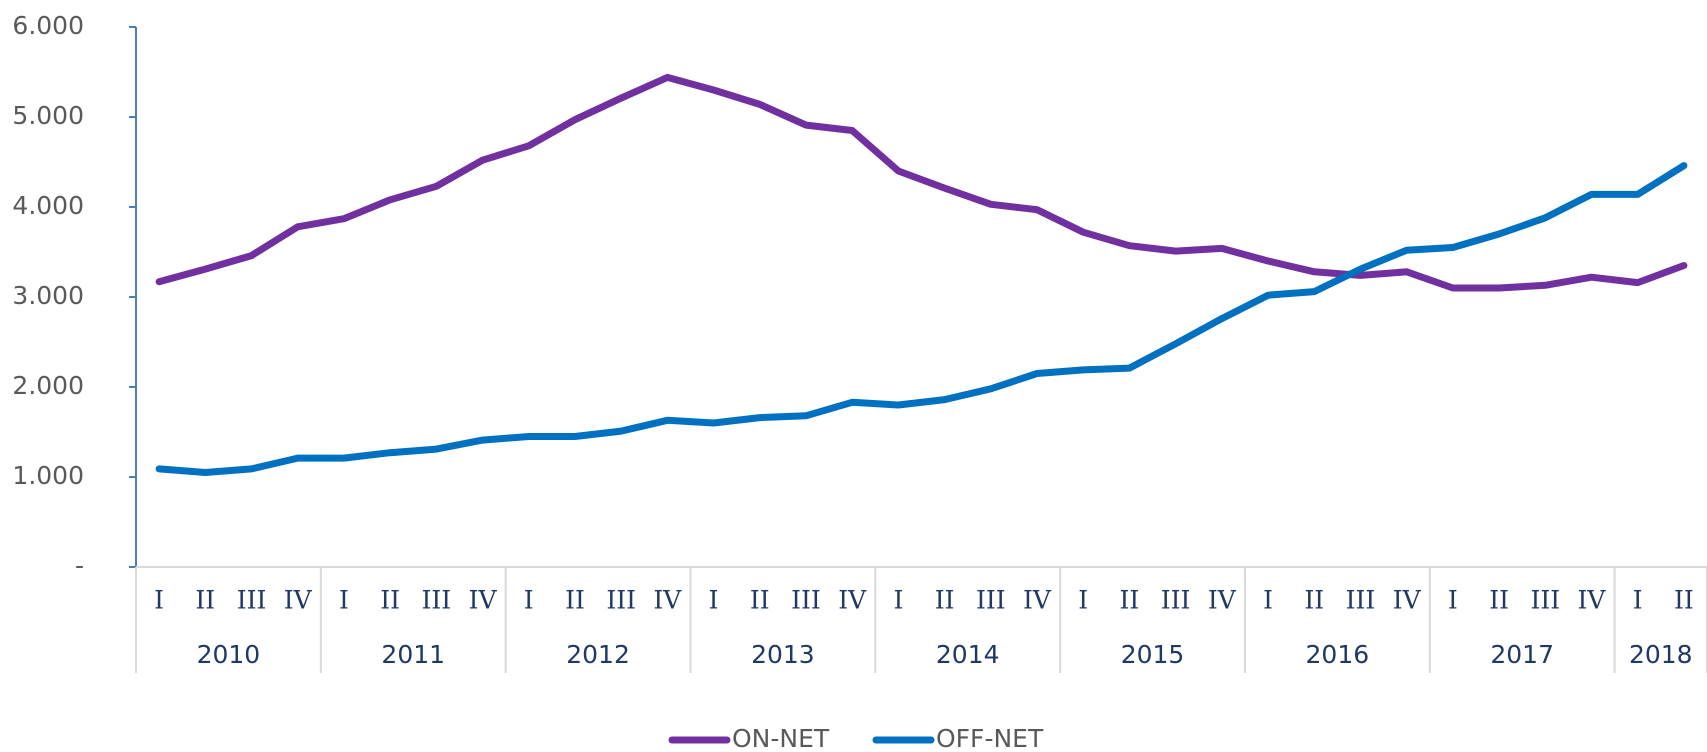  What do you see at coordinates (229, 654) in the screenshot?
I see `year-label: 2010` at bounding box center [229, 654].